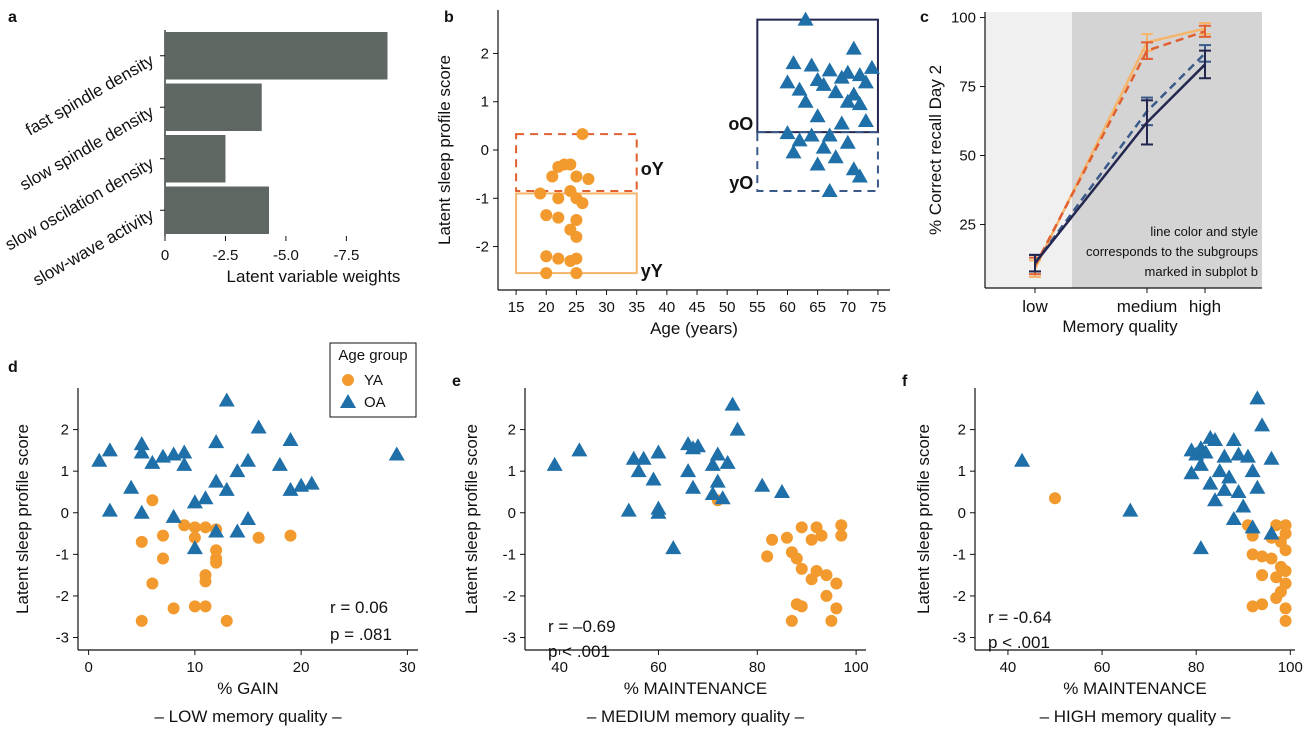  I want to click on bar, so click(217, 210).